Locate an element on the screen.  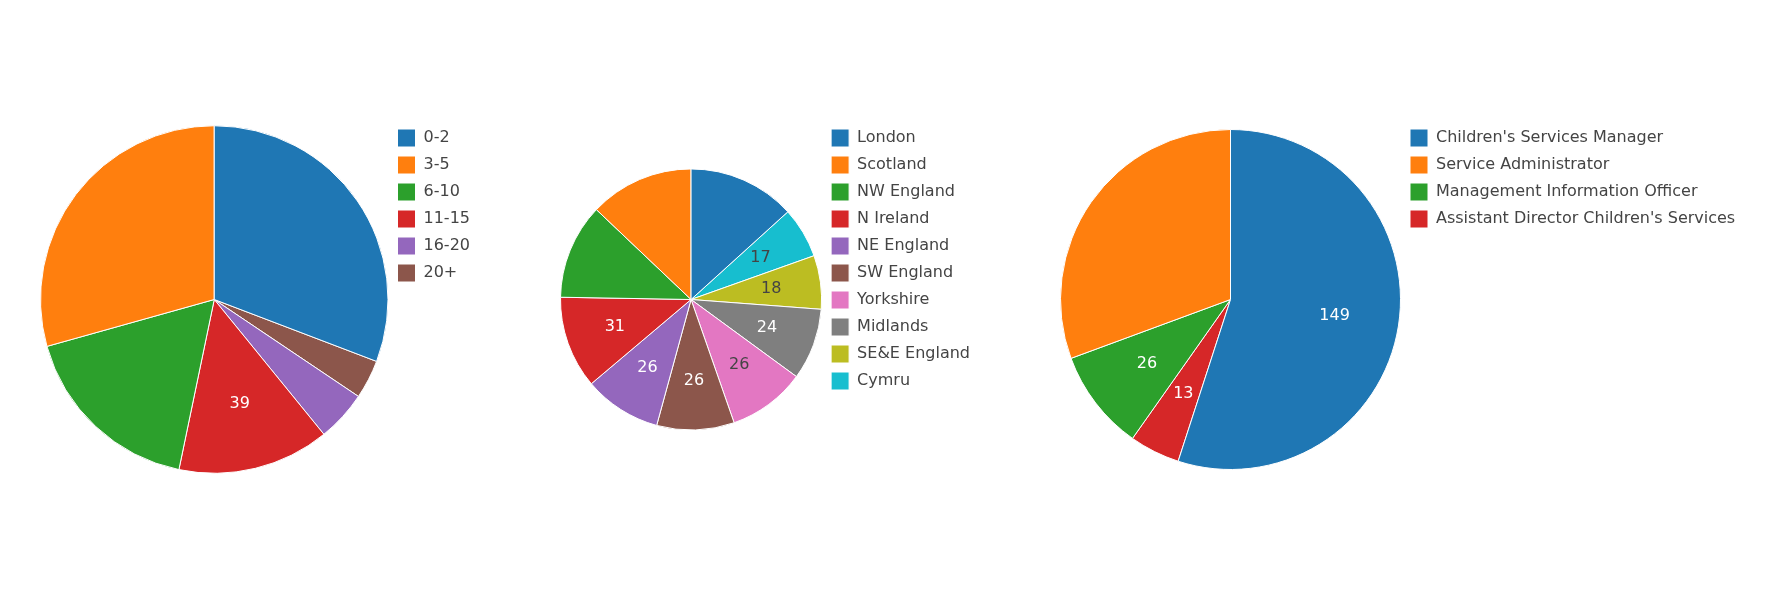
data-label: 18 is located at coordinates (771, 287).